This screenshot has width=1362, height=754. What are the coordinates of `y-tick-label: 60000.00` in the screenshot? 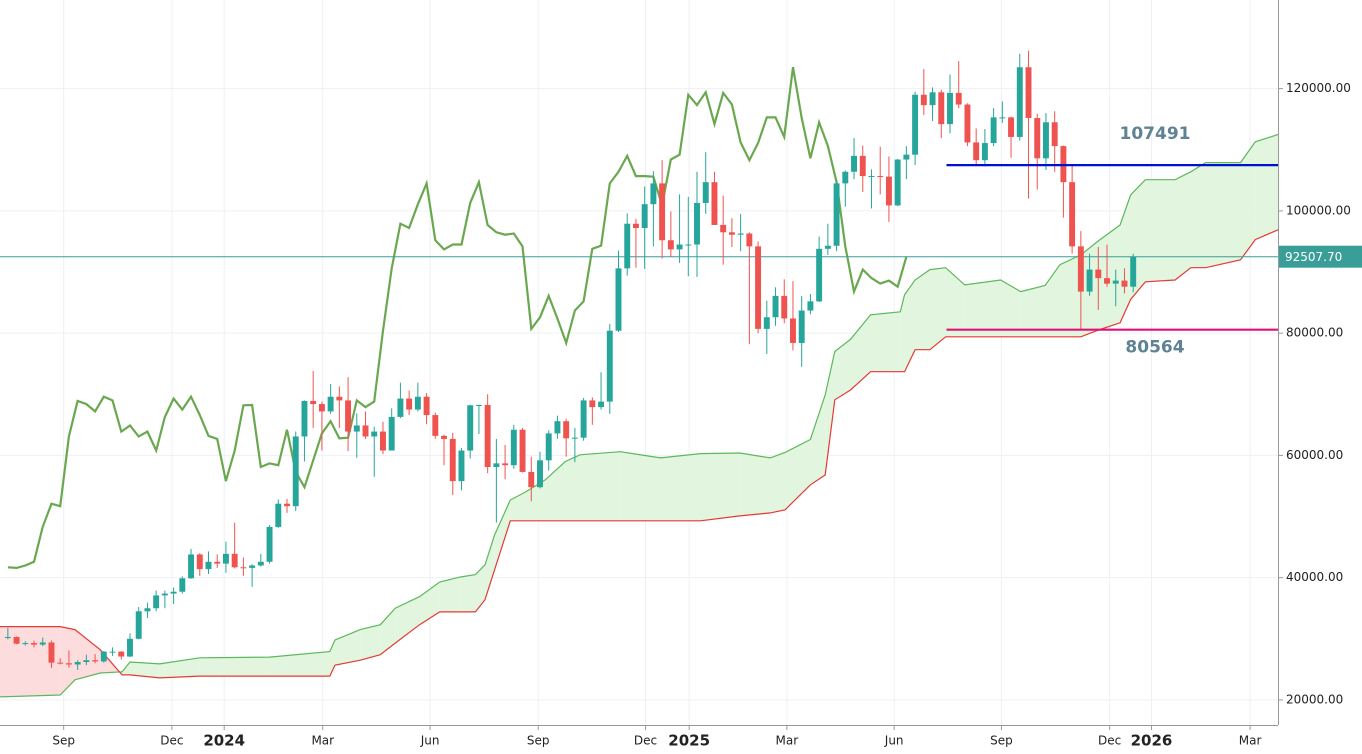 It's located at (1314, 455).